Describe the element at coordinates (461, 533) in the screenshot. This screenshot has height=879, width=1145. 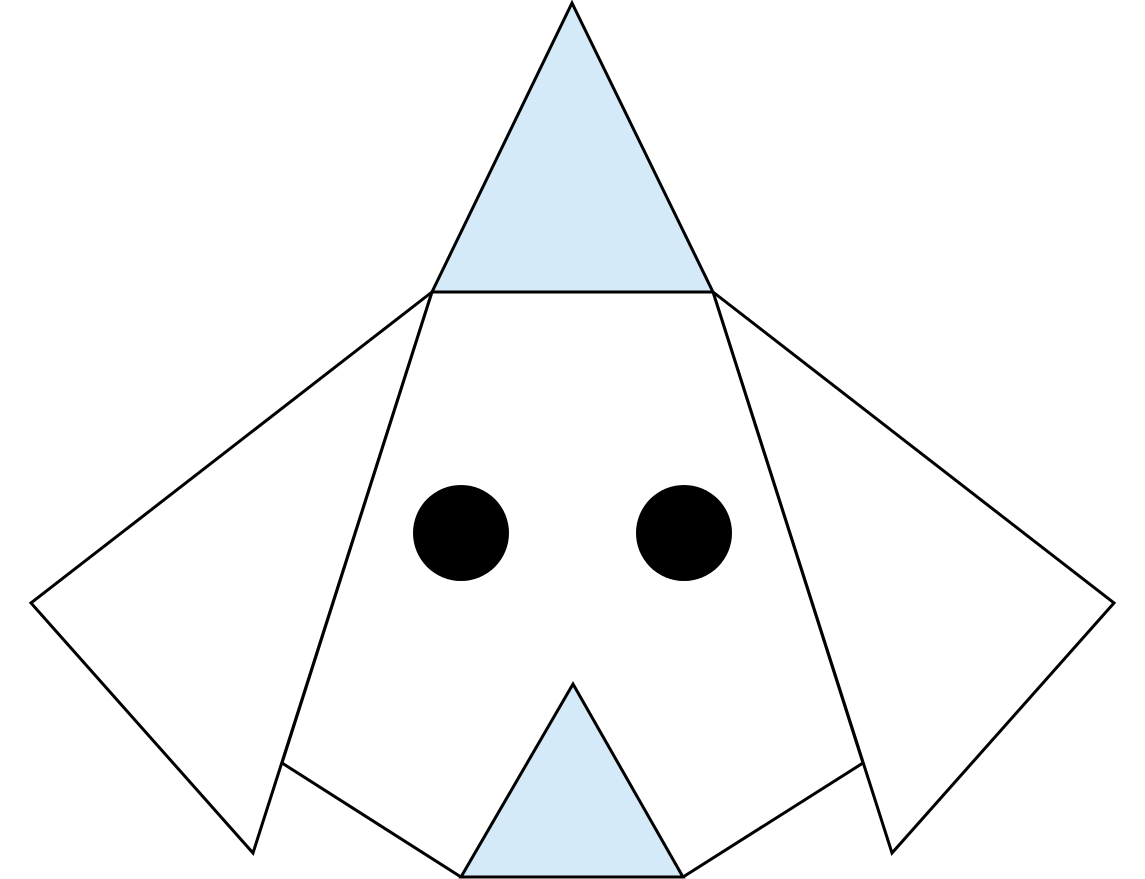
I see `left-eye-circle` at that location.